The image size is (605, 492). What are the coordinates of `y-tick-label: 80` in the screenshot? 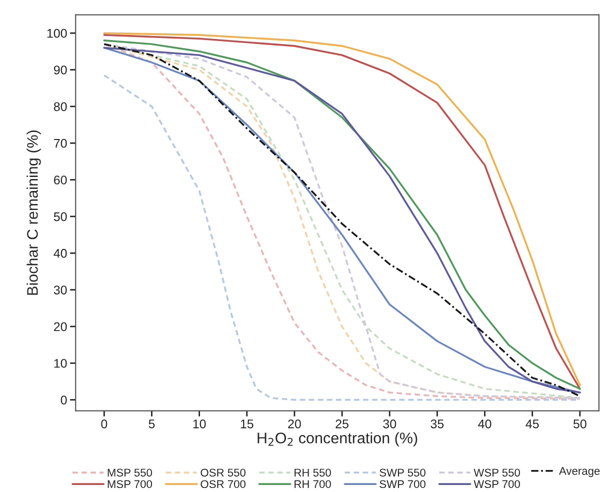 It's located at (60, 107).